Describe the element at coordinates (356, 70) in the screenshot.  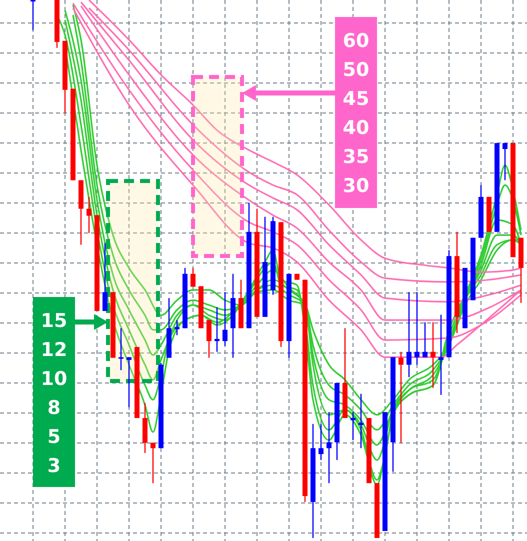
I see `annotation: 50` at that location.